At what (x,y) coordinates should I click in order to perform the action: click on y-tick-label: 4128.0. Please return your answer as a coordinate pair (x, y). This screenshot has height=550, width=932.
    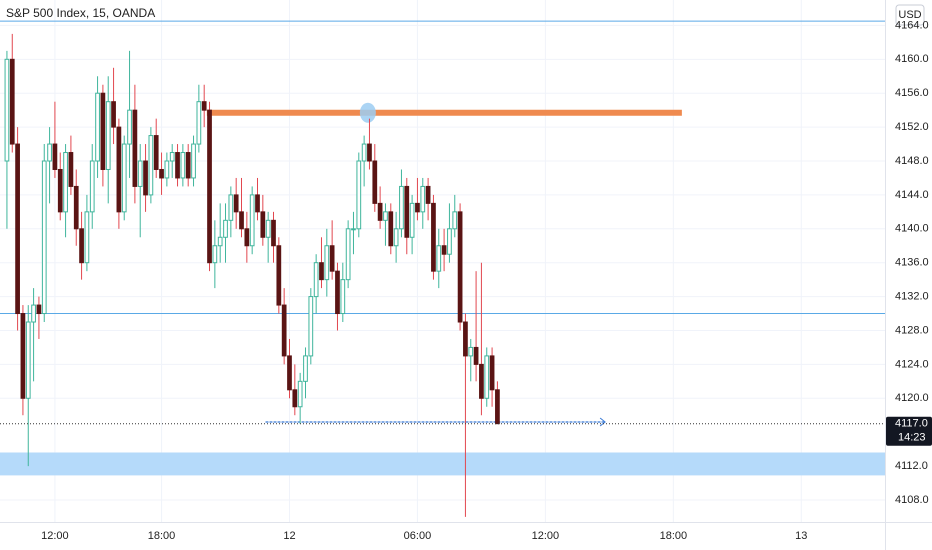
    Looking at the image, I should click on (912, 330).